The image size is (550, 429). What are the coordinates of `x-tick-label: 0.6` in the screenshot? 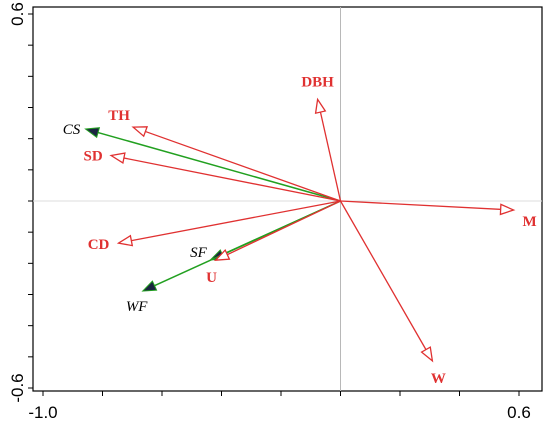 It's located at (519, 412).